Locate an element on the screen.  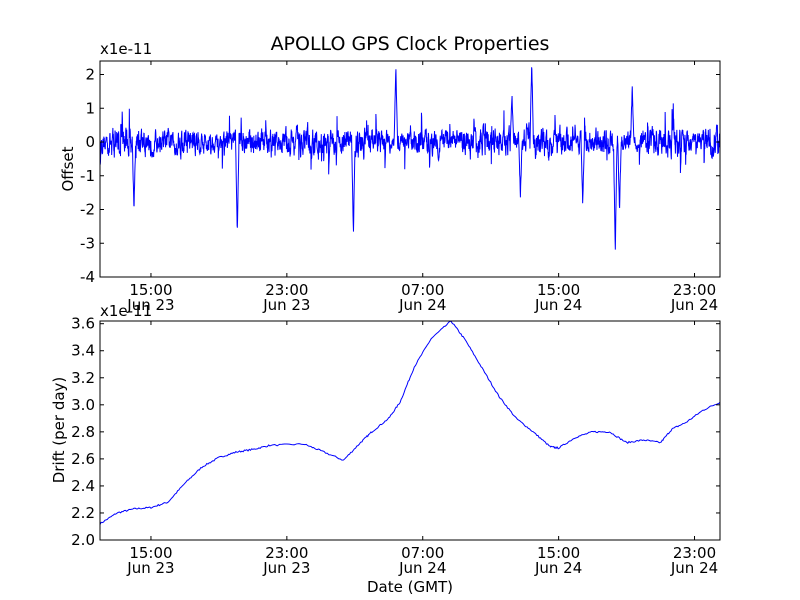
offset-y-axis-label: Offset is located at coordinates (68, 168).